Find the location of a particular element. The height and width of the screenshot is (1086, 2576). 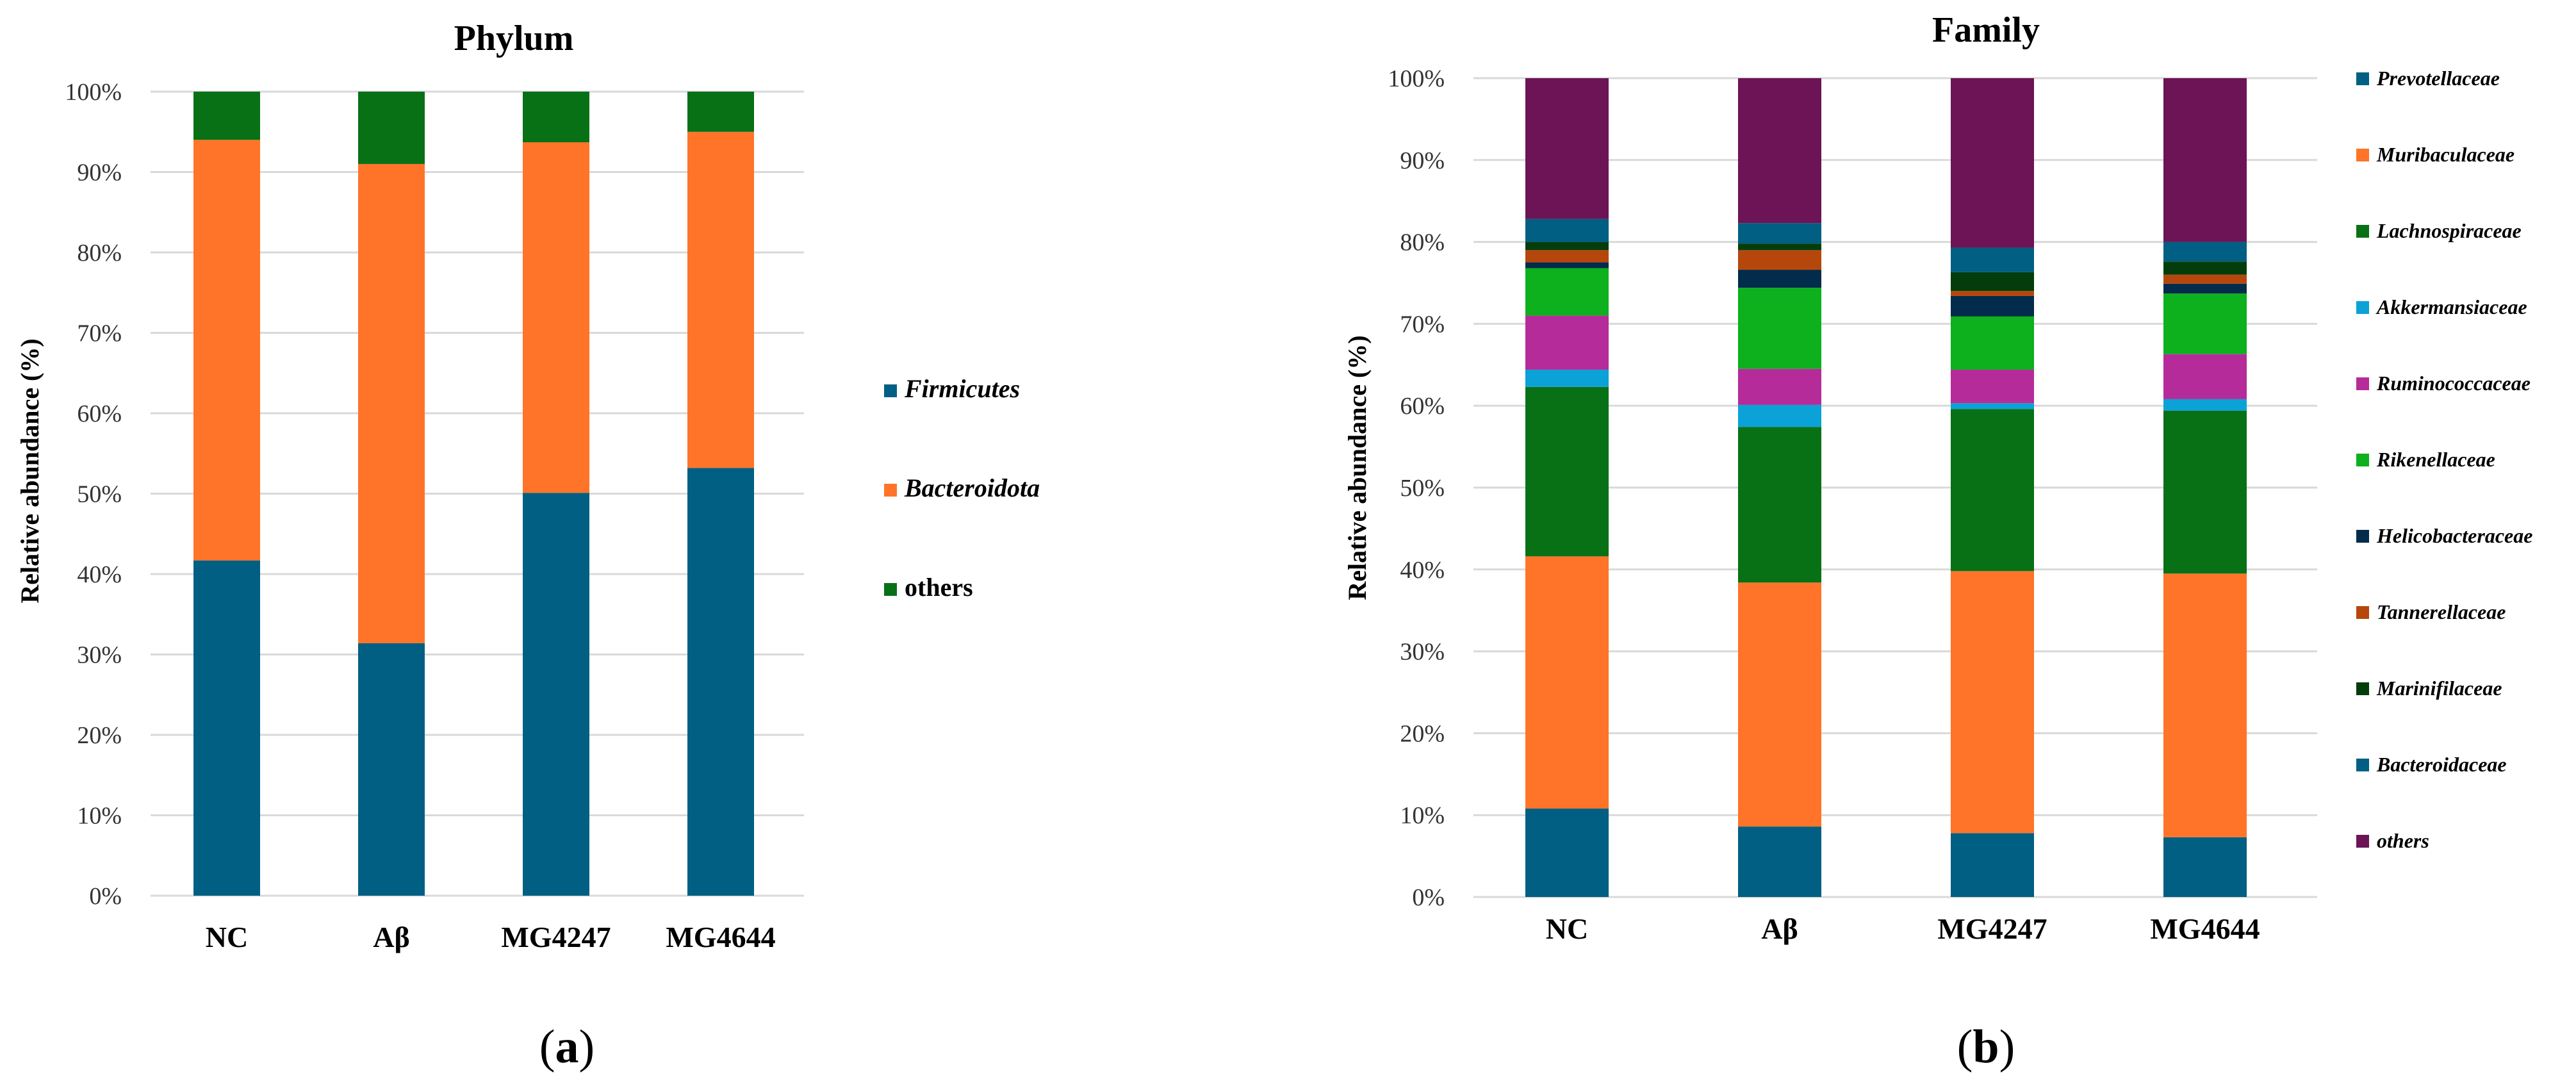

b-bar-mg4644-lachnospiraceae is located at coordinates (2205, 492).